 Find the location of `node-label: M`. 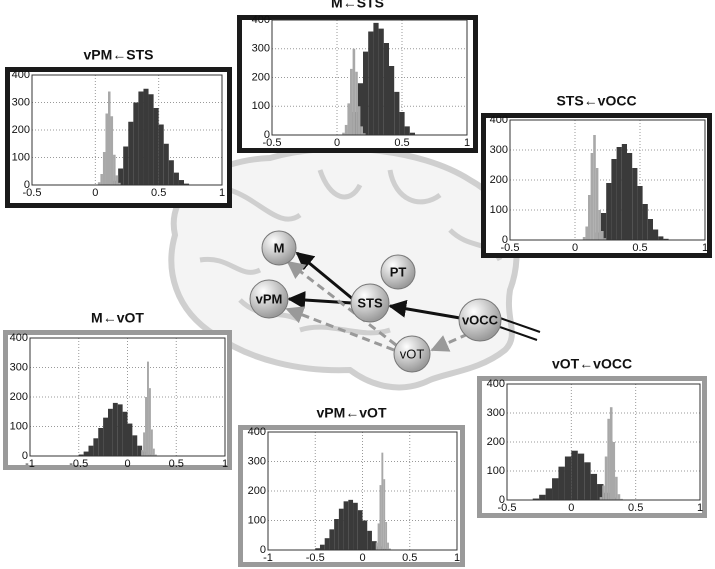

node-label: M is located at coordinates (279, 247).